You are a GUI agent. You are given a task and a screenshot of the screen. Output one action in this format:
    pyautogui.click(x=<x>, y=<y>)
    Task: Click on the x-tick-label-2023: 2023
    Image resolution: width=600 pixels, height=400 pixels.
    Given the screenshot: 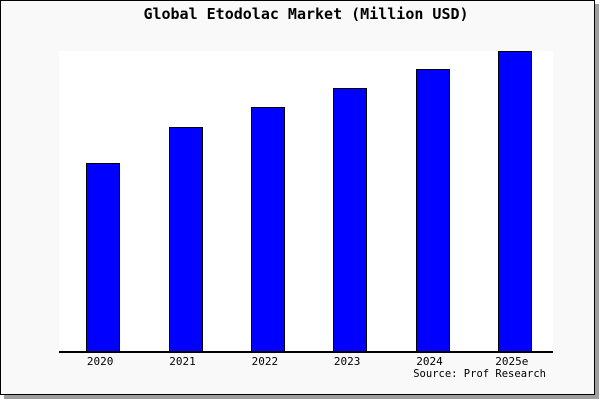 What is the action you would take?
    pyautogui.click(x=347, y=361)
    